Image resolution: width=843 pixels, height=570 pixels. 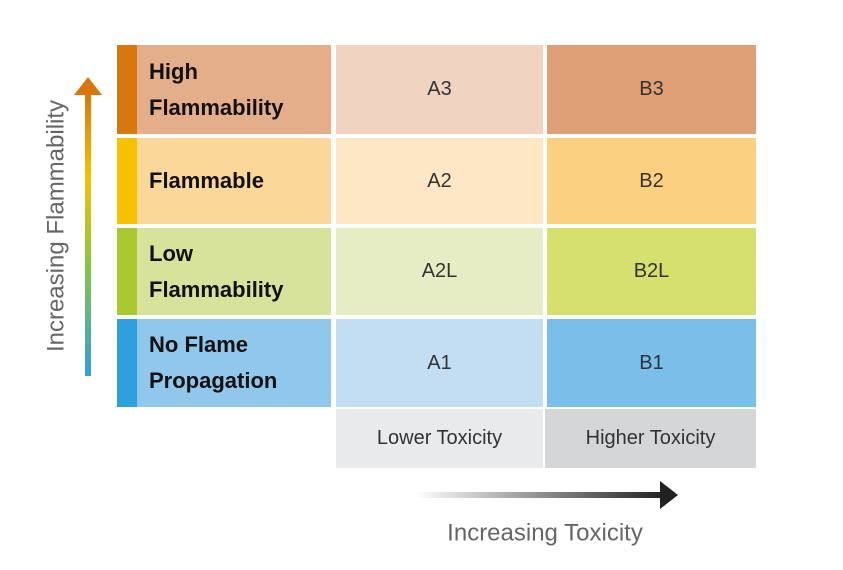 I want to click on class-cell: B2L, so click(x=651, y=271).